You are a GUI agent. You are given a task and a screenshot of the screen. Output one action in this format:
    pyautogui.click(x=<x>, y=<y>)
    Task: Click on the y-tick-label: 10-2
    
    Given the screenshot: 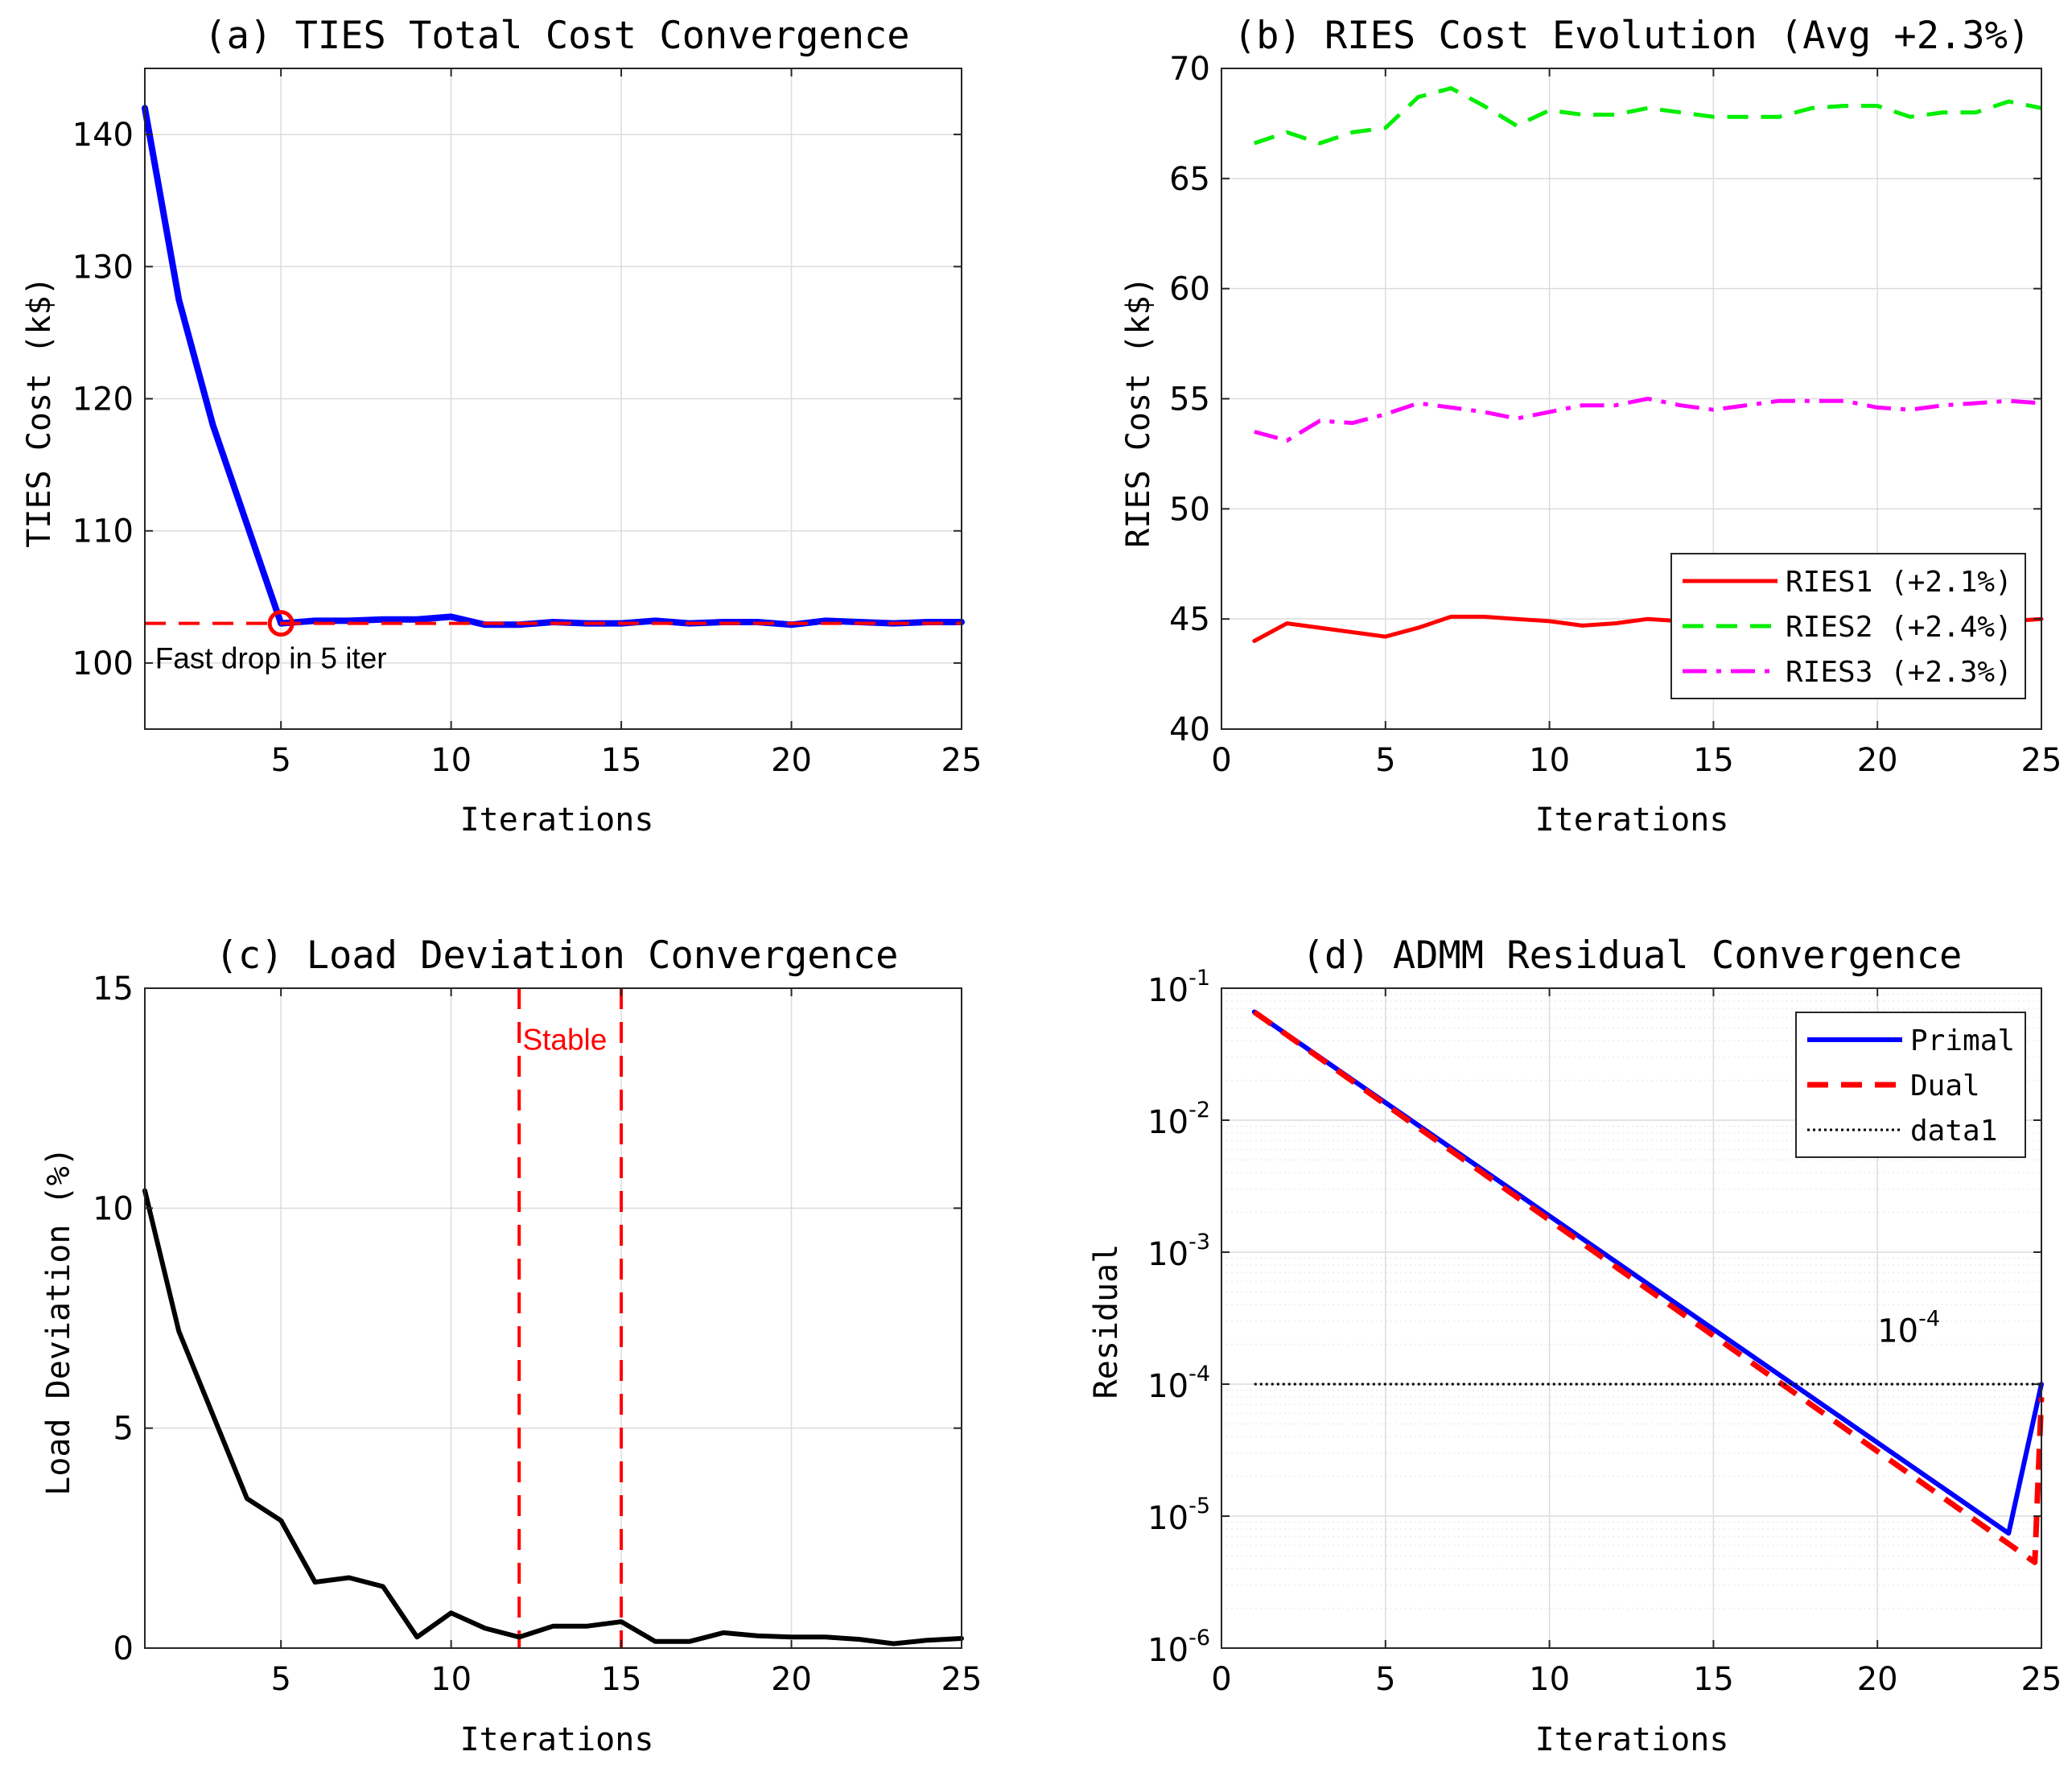 What is the action you would take?
    pyautogui.click(x=1178, y=1119)
    